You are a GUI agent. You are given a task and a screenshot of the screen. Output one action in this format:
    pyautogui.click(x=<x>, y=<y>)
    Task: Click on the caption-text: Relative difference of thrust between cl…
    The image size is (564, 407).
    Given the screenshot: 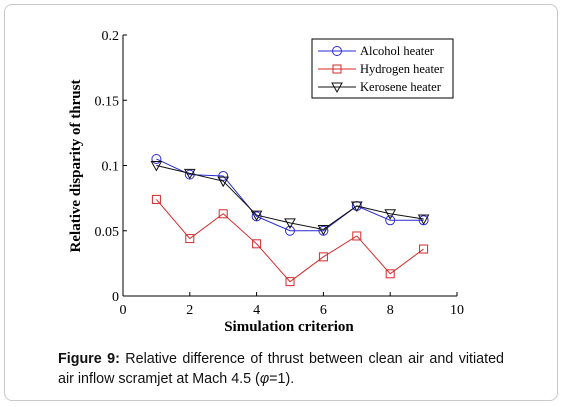 What is the action you would take?
    pyautogui.click(x=281, y=369)
    